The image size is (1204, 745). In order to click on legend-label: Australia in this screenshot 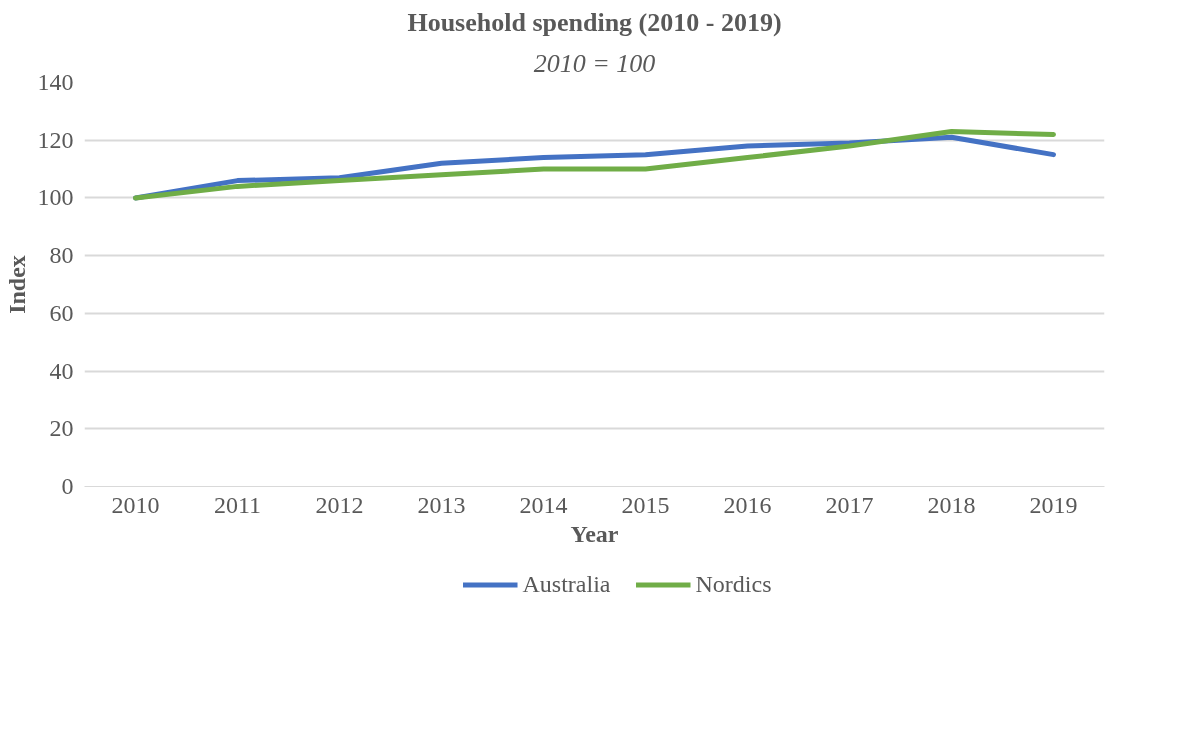, I will do `click(566, 584)`.